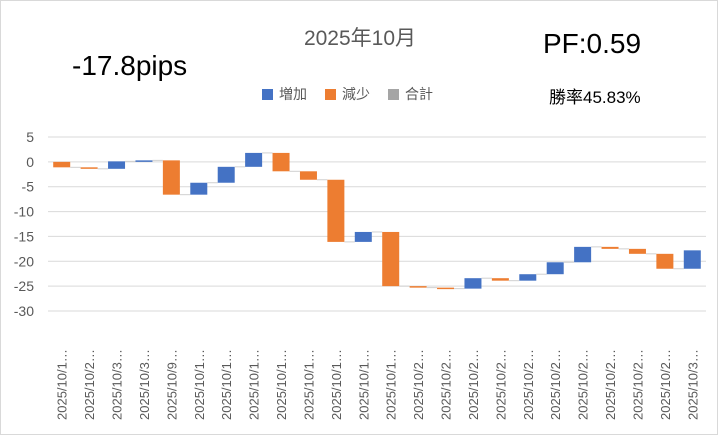 Image resolution: width=718 pixels, height=435 pixels. I want to click on legend-label: 増加, so click(293, 94).